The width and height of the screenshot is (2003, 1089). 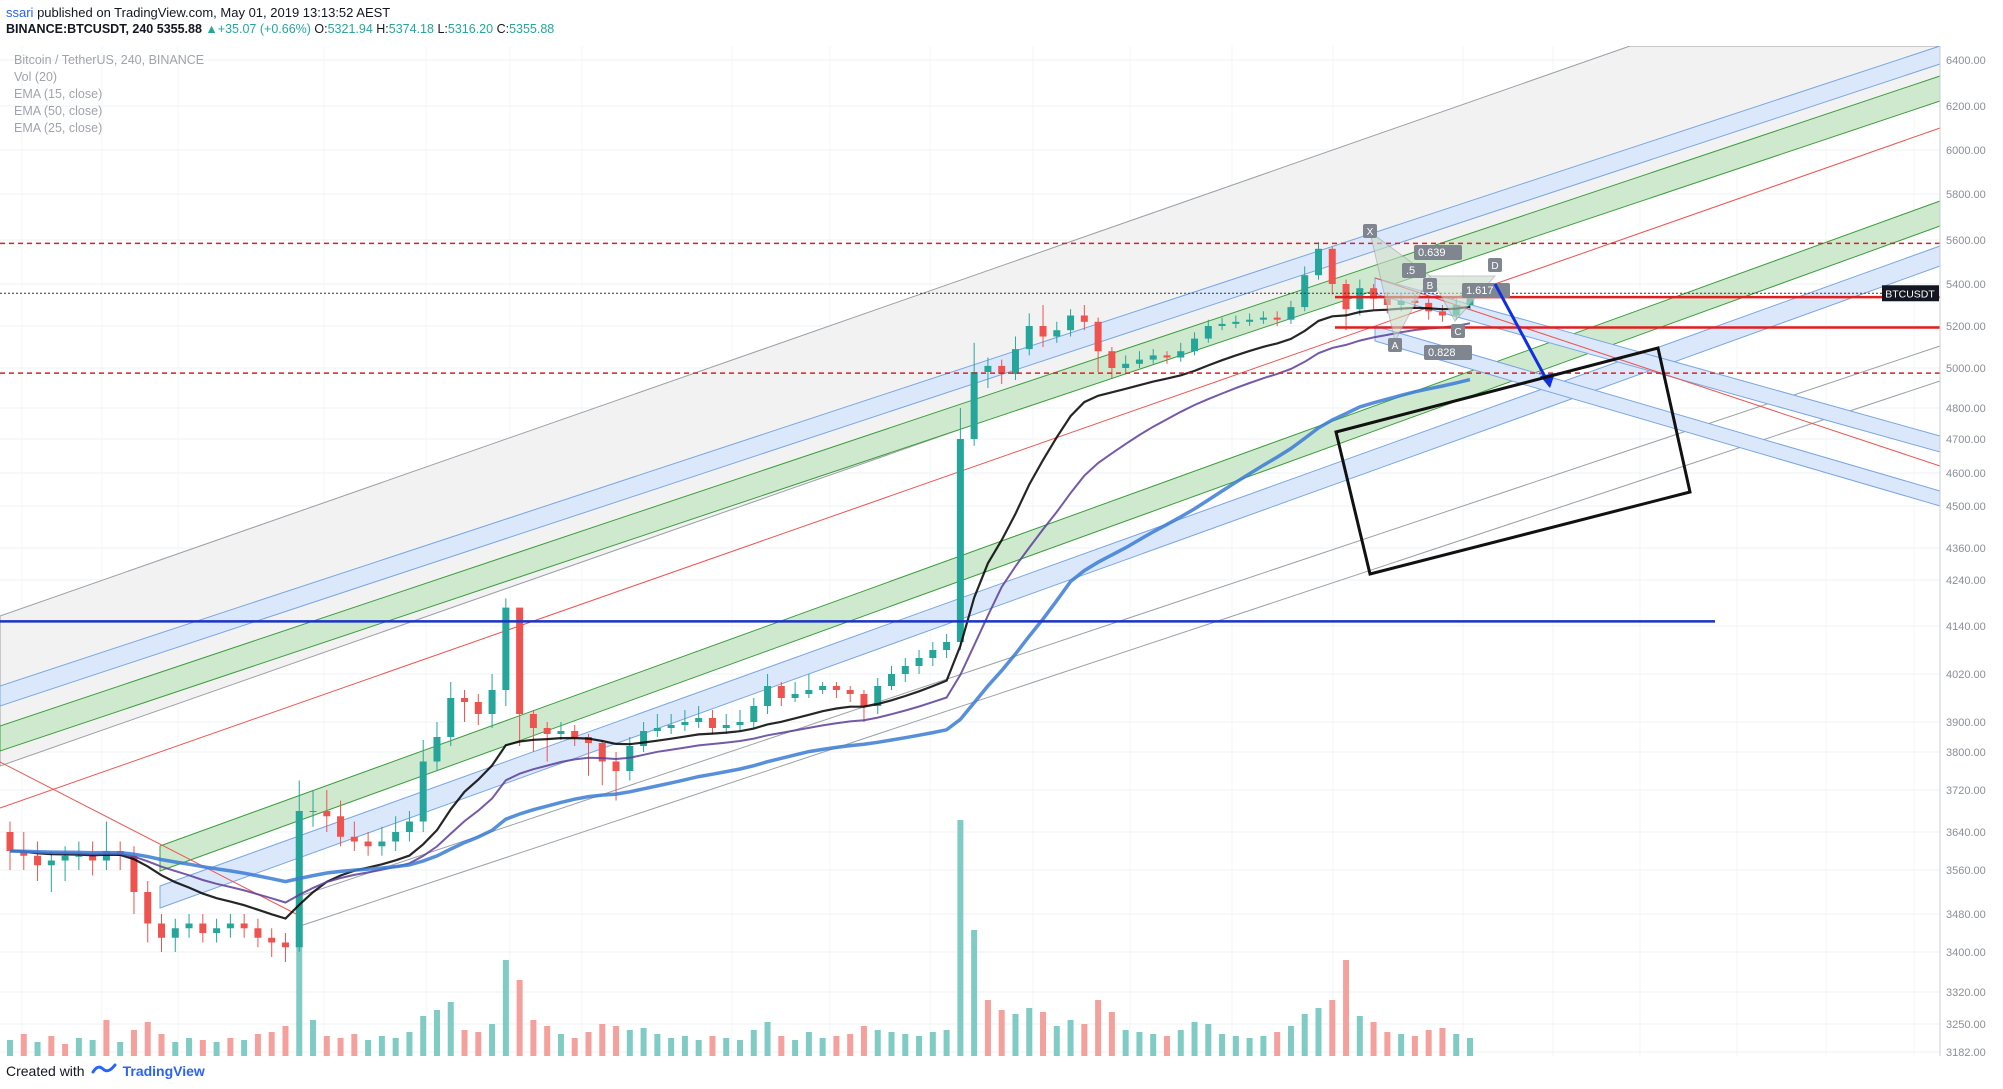 What do you see at coordinates (1966, 107) in the screenshot?
I see `price-tick-label: 6200.00` at bounding box center [1966, 107].